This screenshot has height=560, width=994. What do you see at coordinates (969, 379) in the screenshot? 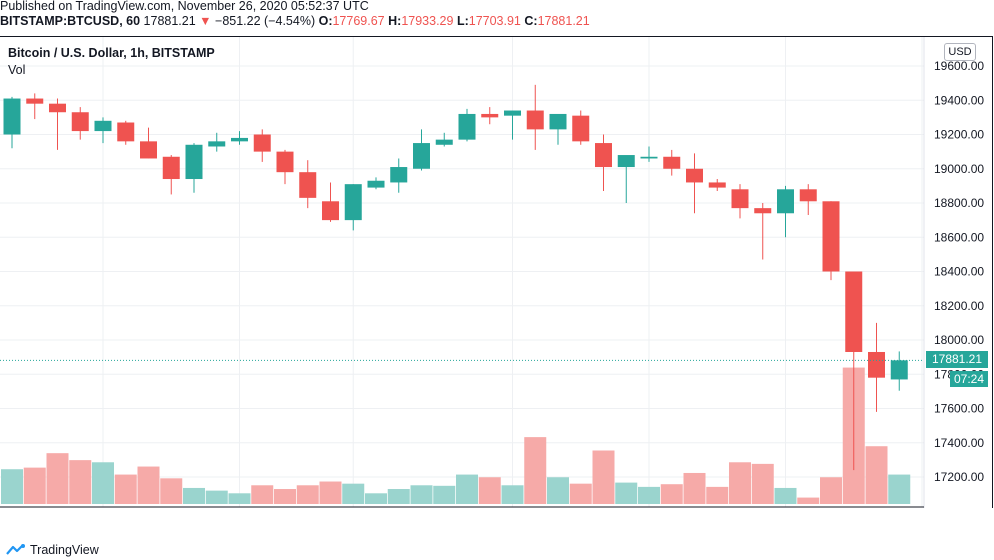
I see `bar-countdown-tag: 07:24` at bounding box center [969, 379].